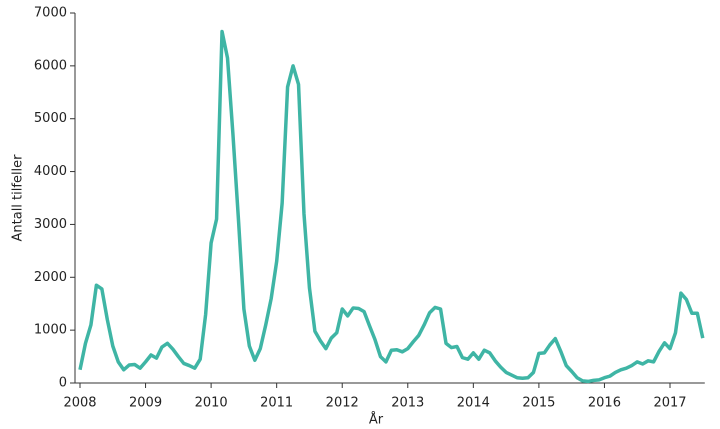  Describe the element at coordinates (50, 171) in the screenshot. I see `y-tick-label: 4000` at that location.